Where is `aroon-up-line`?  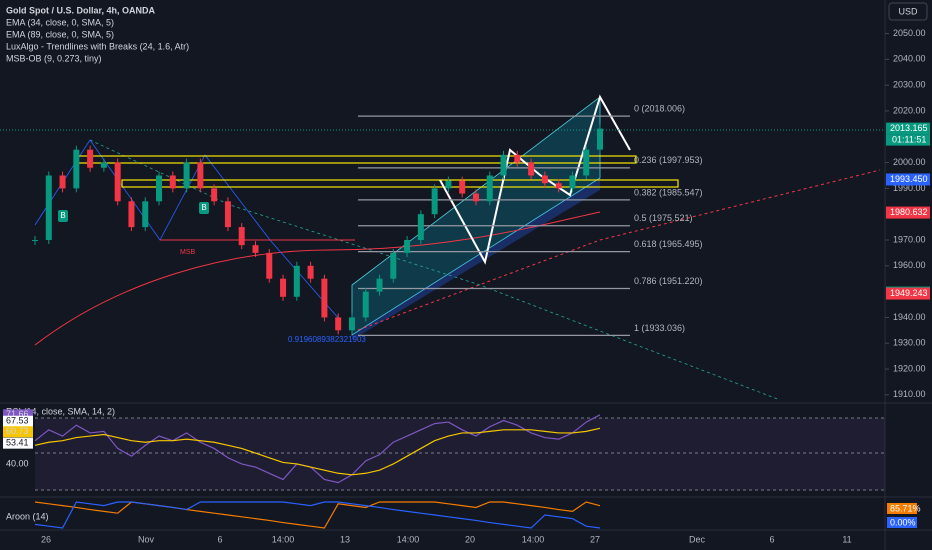
aroon-up-line is located at coordinates (317, 515).